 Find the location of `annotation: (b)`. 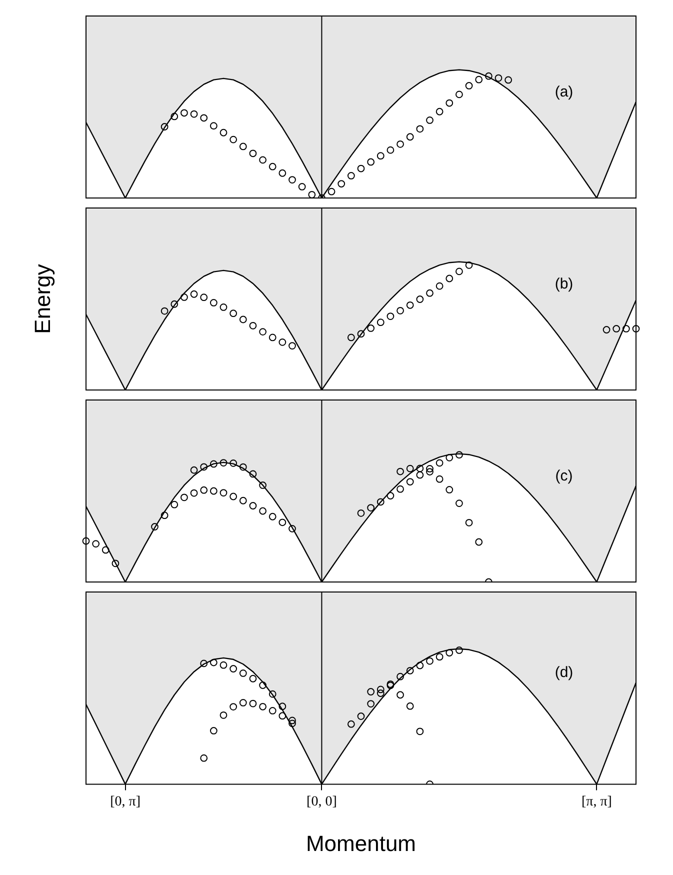

annotation: (b) is located at coordinates (564, 284).